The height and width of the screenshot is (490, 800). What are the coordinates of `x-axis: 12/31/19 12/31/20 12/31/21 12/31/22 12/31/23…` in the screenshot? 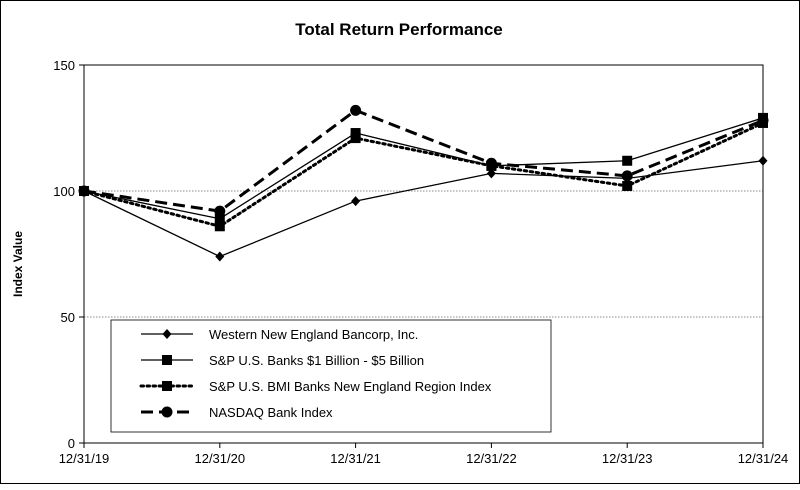 It's located at (424, 454).